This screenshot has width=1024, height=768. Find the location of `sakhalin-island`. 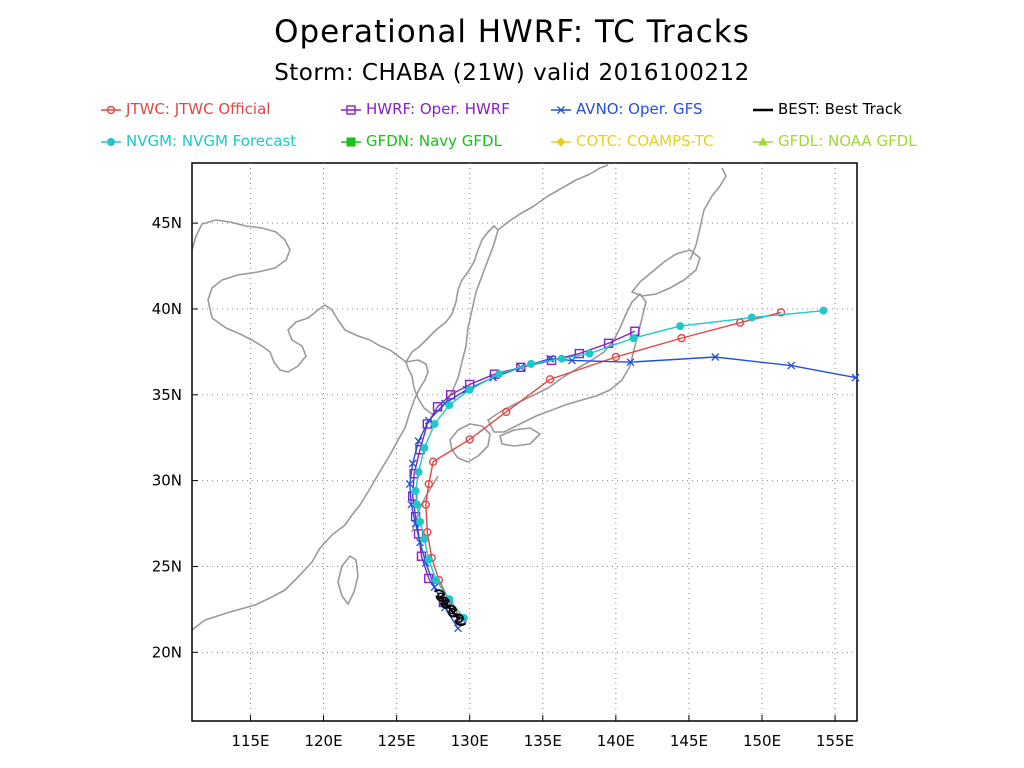

sakhalin-island is located at coordinates (708, 214).